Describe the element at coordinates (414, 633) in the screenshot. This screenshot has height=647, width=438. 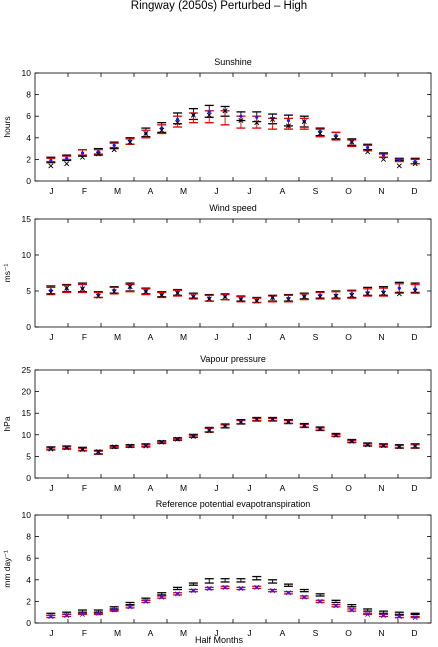
I see `x-tick-label: D` at that location.